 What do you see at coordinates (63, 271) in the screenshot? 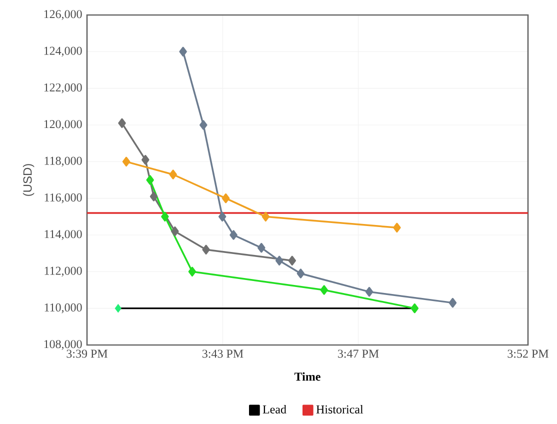
I see `y-tick-label: 112,000` at bounding box center [63, 271].